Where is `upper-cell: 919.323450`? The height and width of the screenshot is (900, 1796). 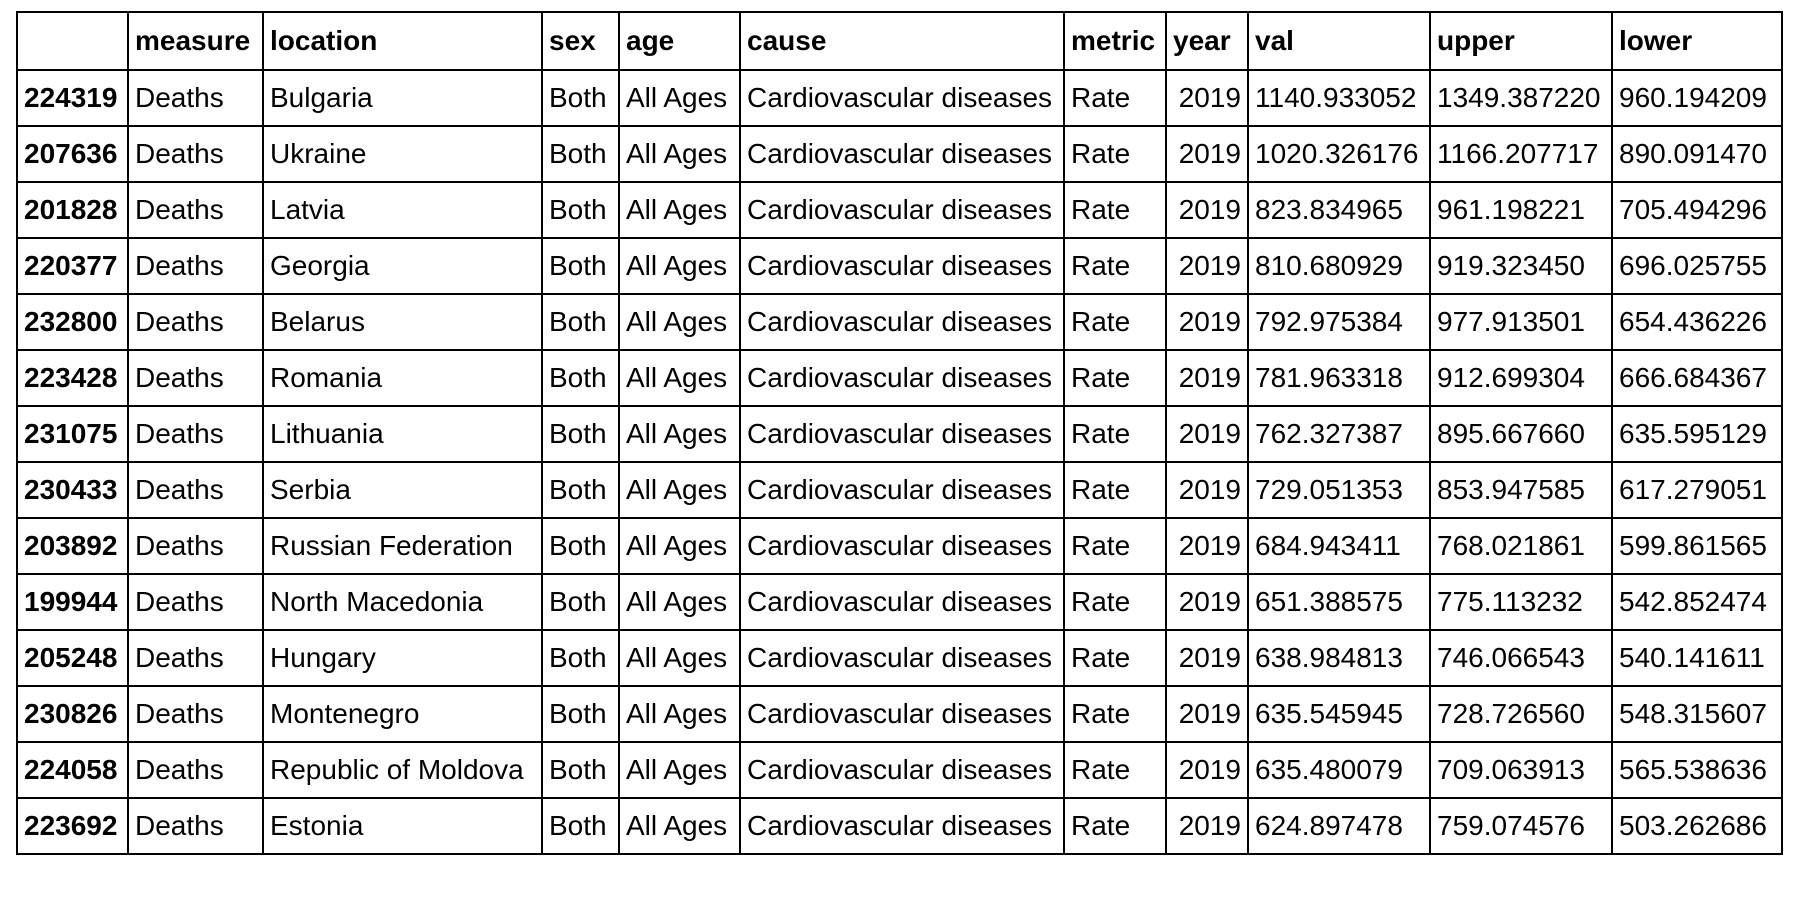 upper-cell: 919.323450 is located at coordinates (1521, 266).